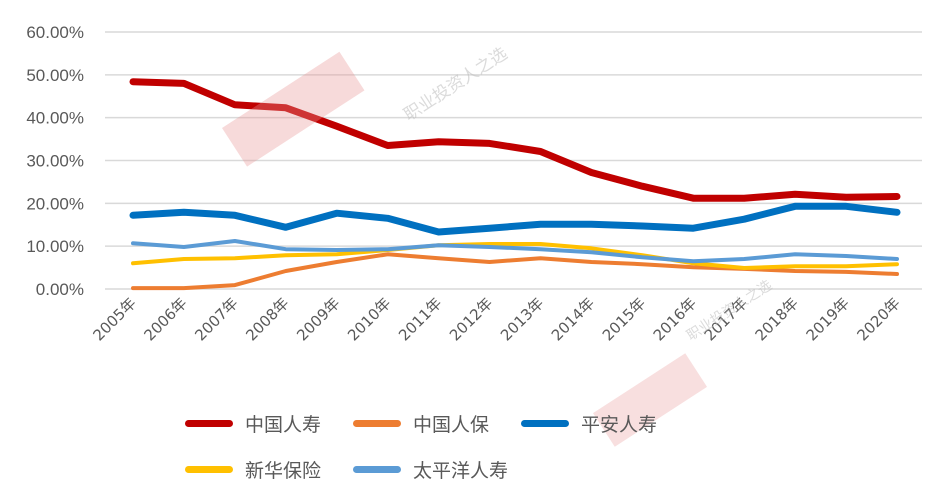 The image size is (942, 492). Describe the element at coordinates (522, 319) in the screenshot. I see `x-tick-label: 2013年` at that location.